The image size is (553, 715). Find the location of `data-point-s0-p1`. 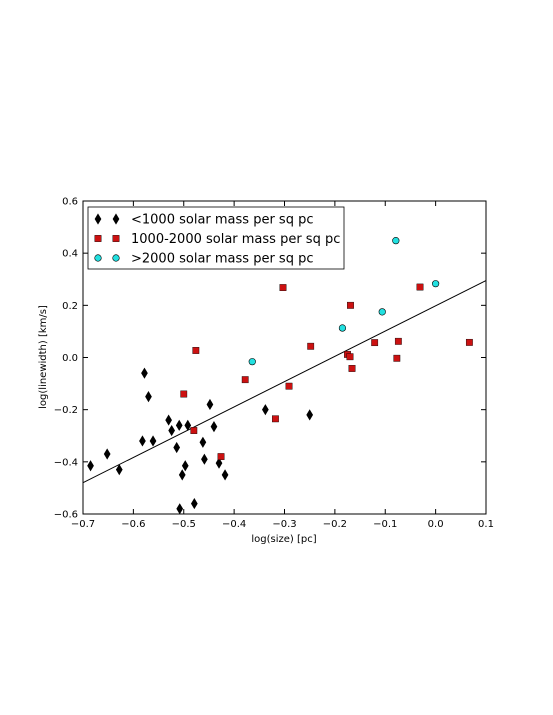

data-point-s0-p1 is located at coordinates (107, 454).